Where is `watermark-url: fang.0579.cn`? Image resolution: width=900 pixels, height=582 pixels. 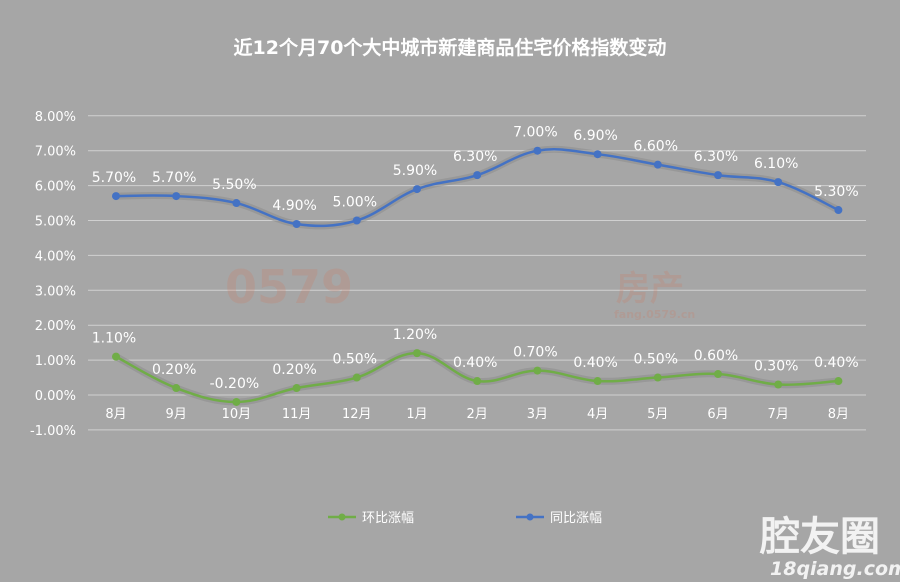
watermark-url: fang.0579.cn is located at coordinates (654, 314).